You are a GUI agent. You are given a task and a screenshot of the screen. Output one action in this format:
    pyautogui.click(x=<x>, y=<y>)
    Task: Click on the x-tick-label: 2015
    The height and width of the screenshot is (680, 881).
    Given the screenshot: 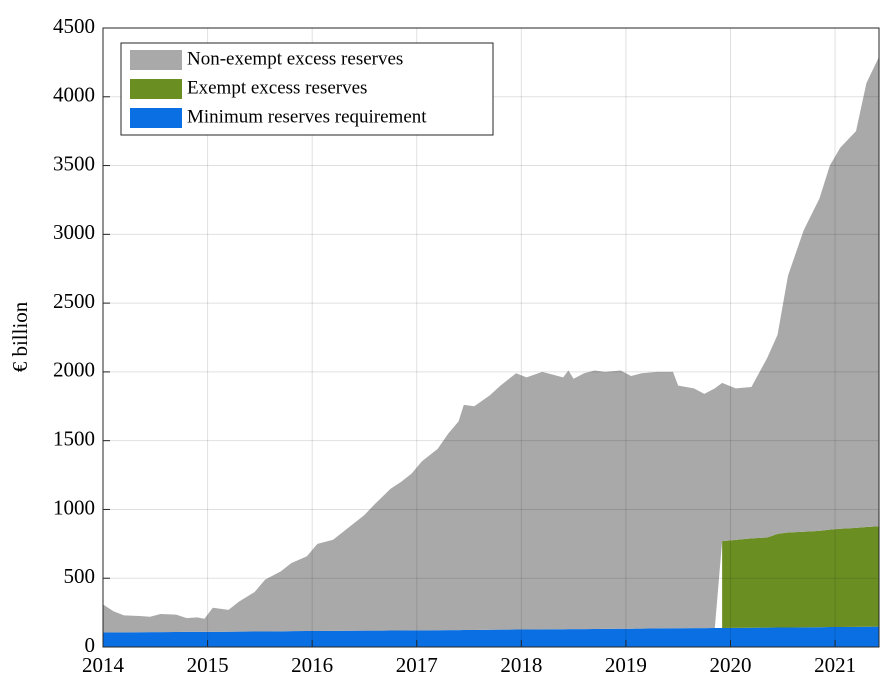 What is the action you would take?
    pyautogui.click(x=208, y=665)
    